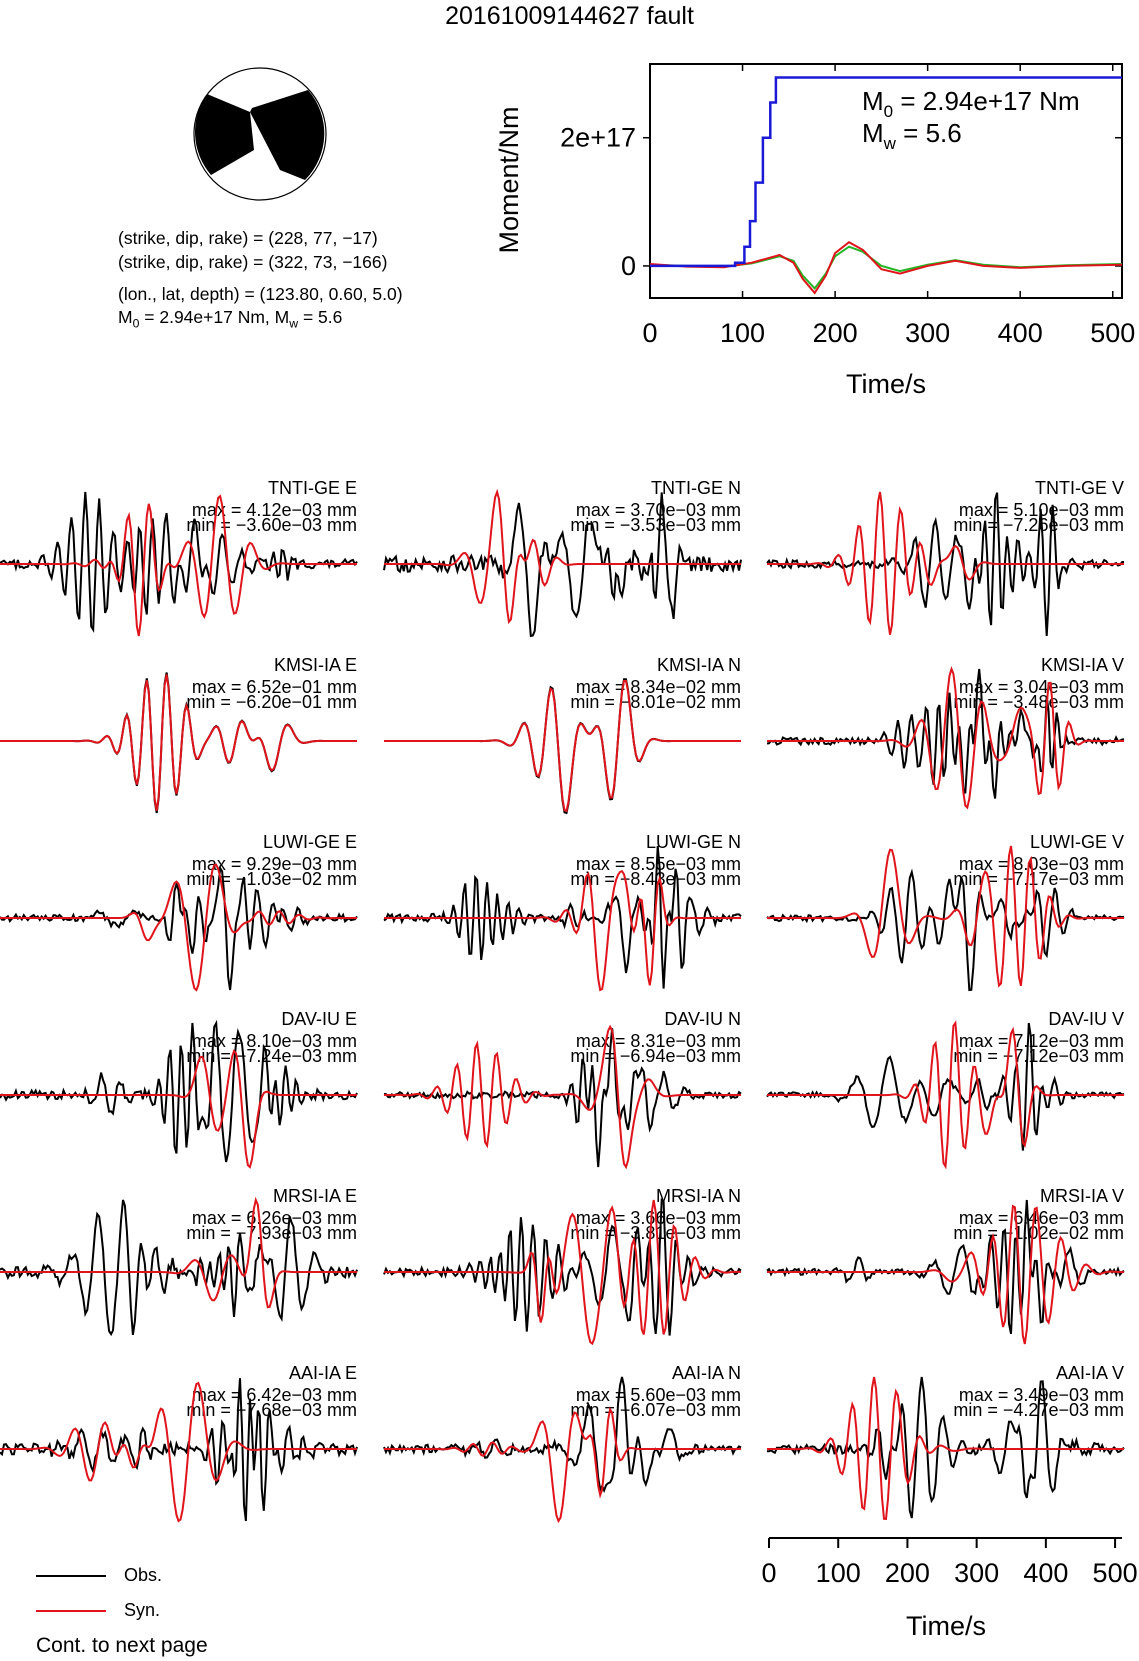 The height and width of the screenshot is (1661, 1139). Describe the element at coordinates (1045, 1573) in the screenshot. I see `time-tick-label-4: 400` at that location.